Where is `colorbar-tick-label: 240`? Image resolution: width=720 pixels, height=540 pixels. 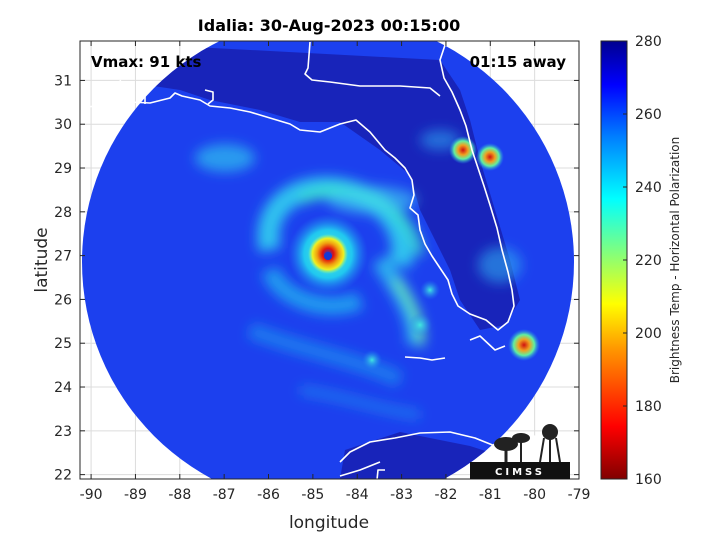
colorbar-tick-label: 240 is located at coordinates (648, 188).